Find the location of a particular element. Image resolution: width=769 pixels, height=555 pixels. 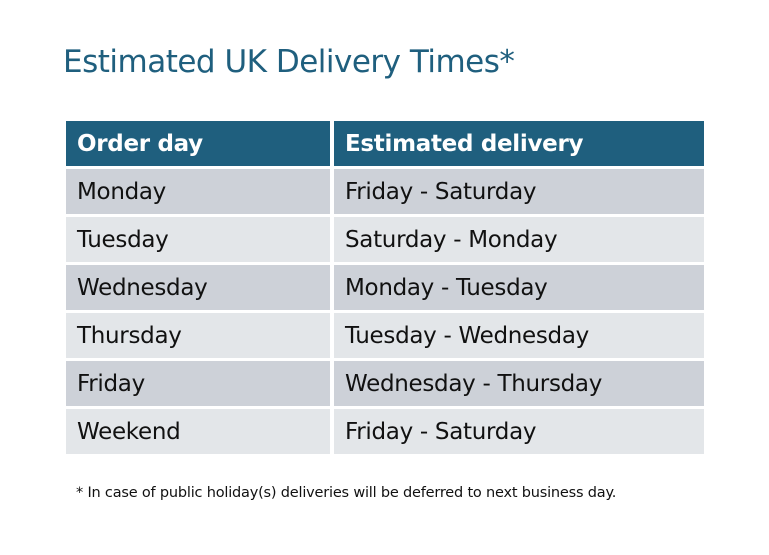

table-row: Wednesday Monday - Tuesday is located at coordinates (385, 287).